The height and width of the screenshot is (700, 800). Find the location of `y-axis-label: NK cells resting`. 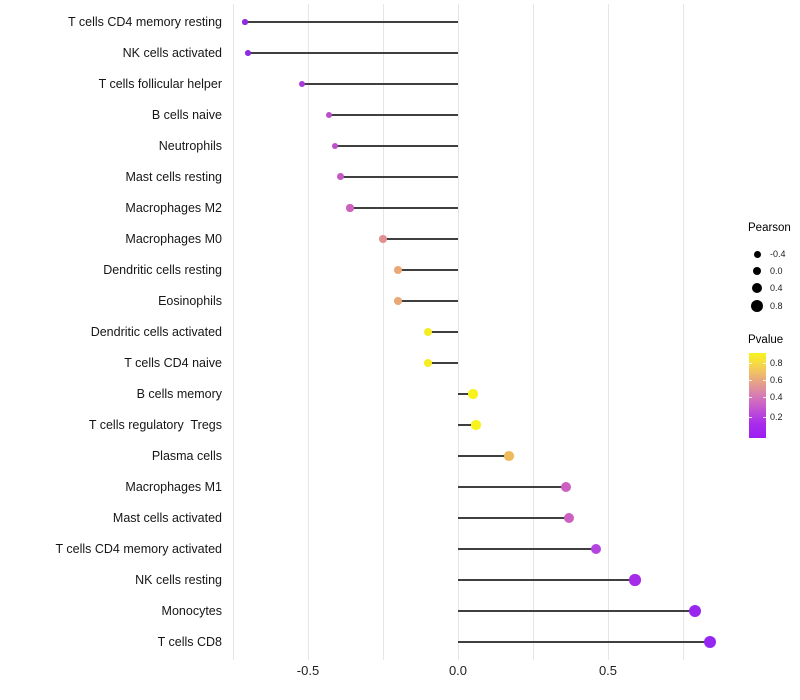

y-axis-label: NK cells resting is located at coordinates (178, 580).